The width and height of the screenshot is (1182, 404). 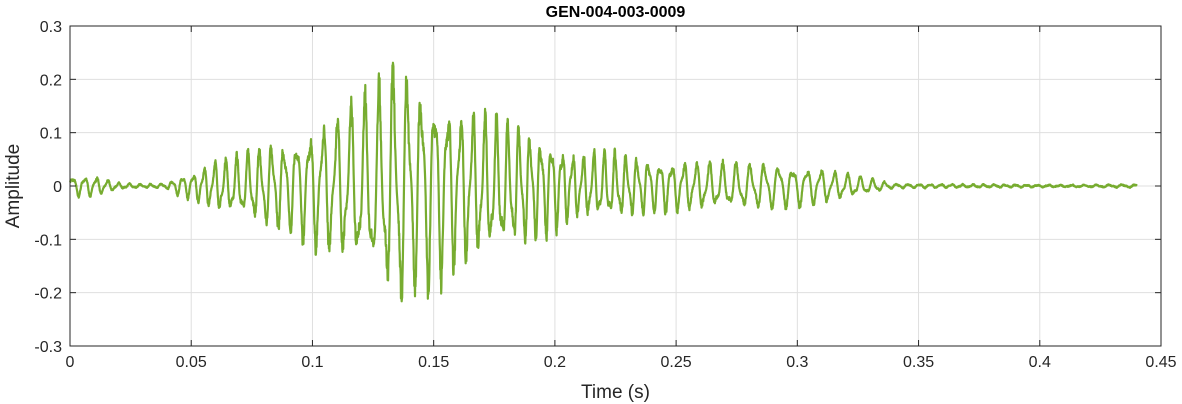 I want to click on chart-title: GEN-004-003-0009, so click(x=616, y=12).